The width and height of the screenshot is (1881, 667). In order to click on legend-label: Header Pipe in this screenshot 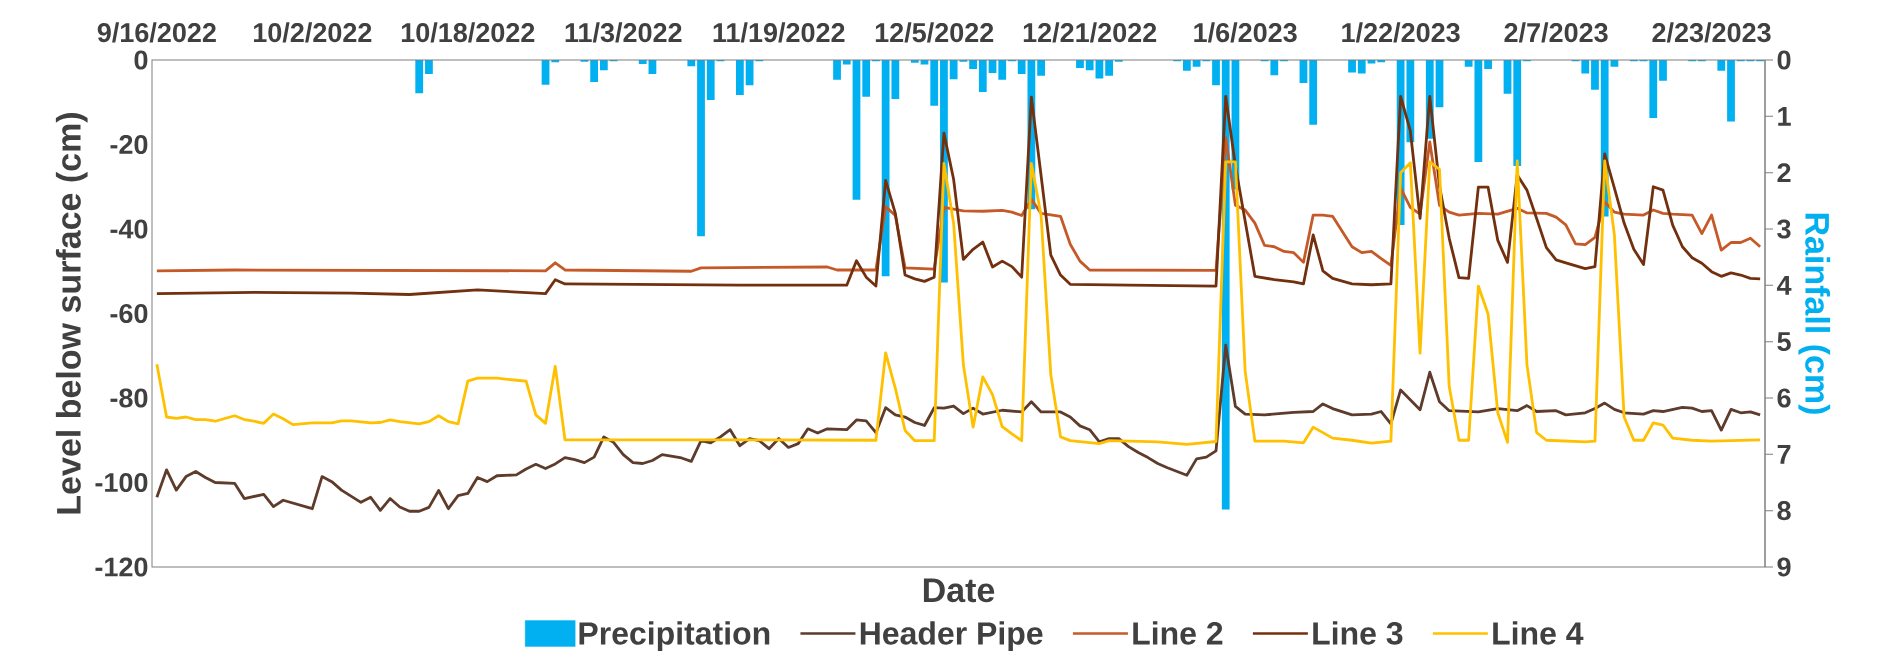, I will do `click(951, 636)`.